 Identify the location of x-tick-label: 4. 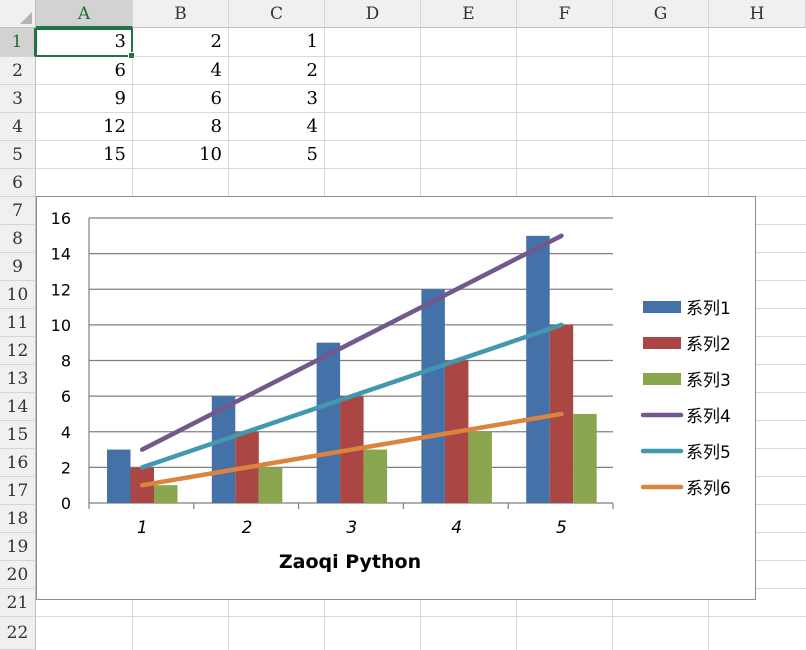
(456, 528).